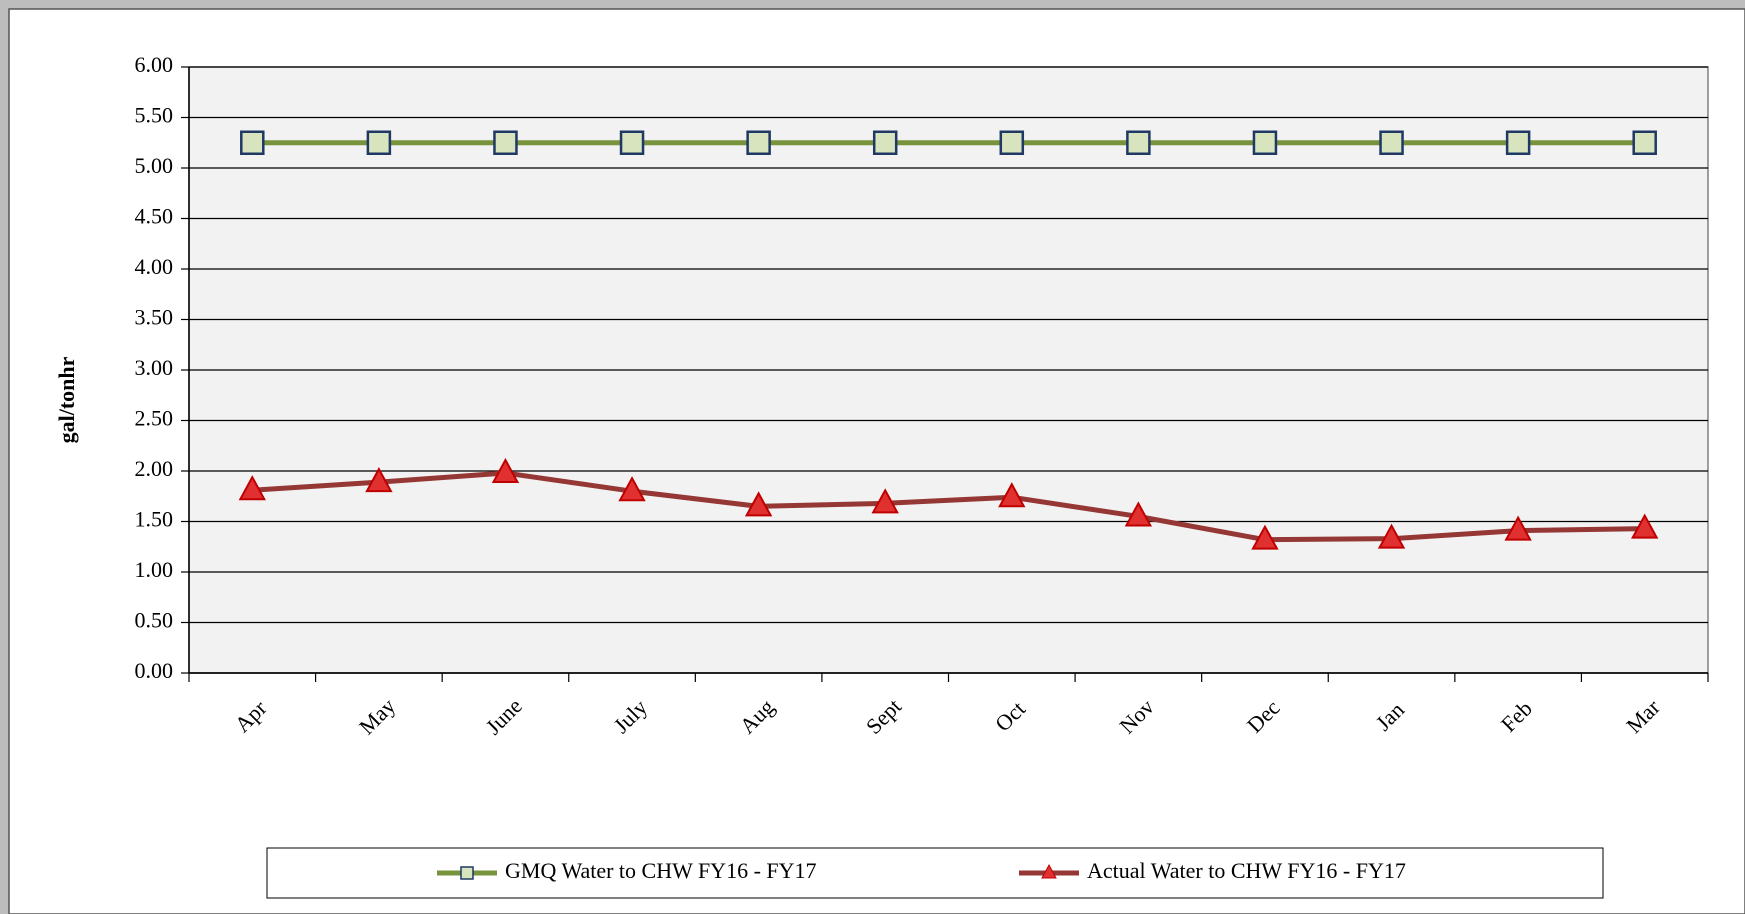 The height and width of the screenshot is (914, 1745). I want to click on series-line, so click(948, 506).